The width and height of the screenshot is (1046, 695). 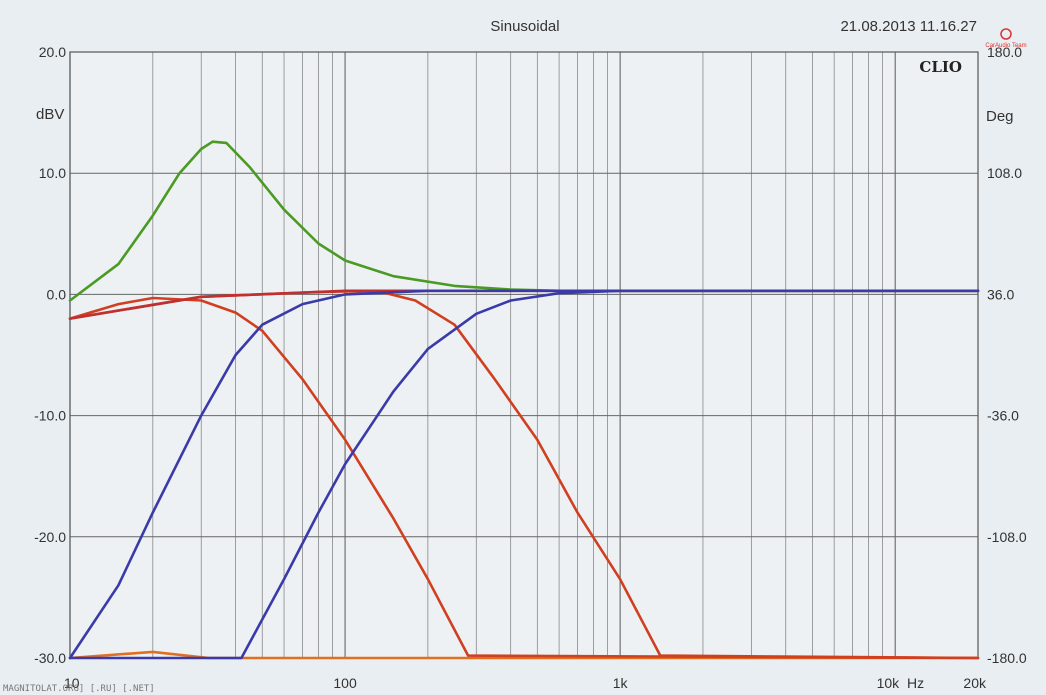 What do you see at coordinates (1005, 46) in the screenshot?
I see `logo-text: CarAudio Team` at bounding box center [1005, 46].